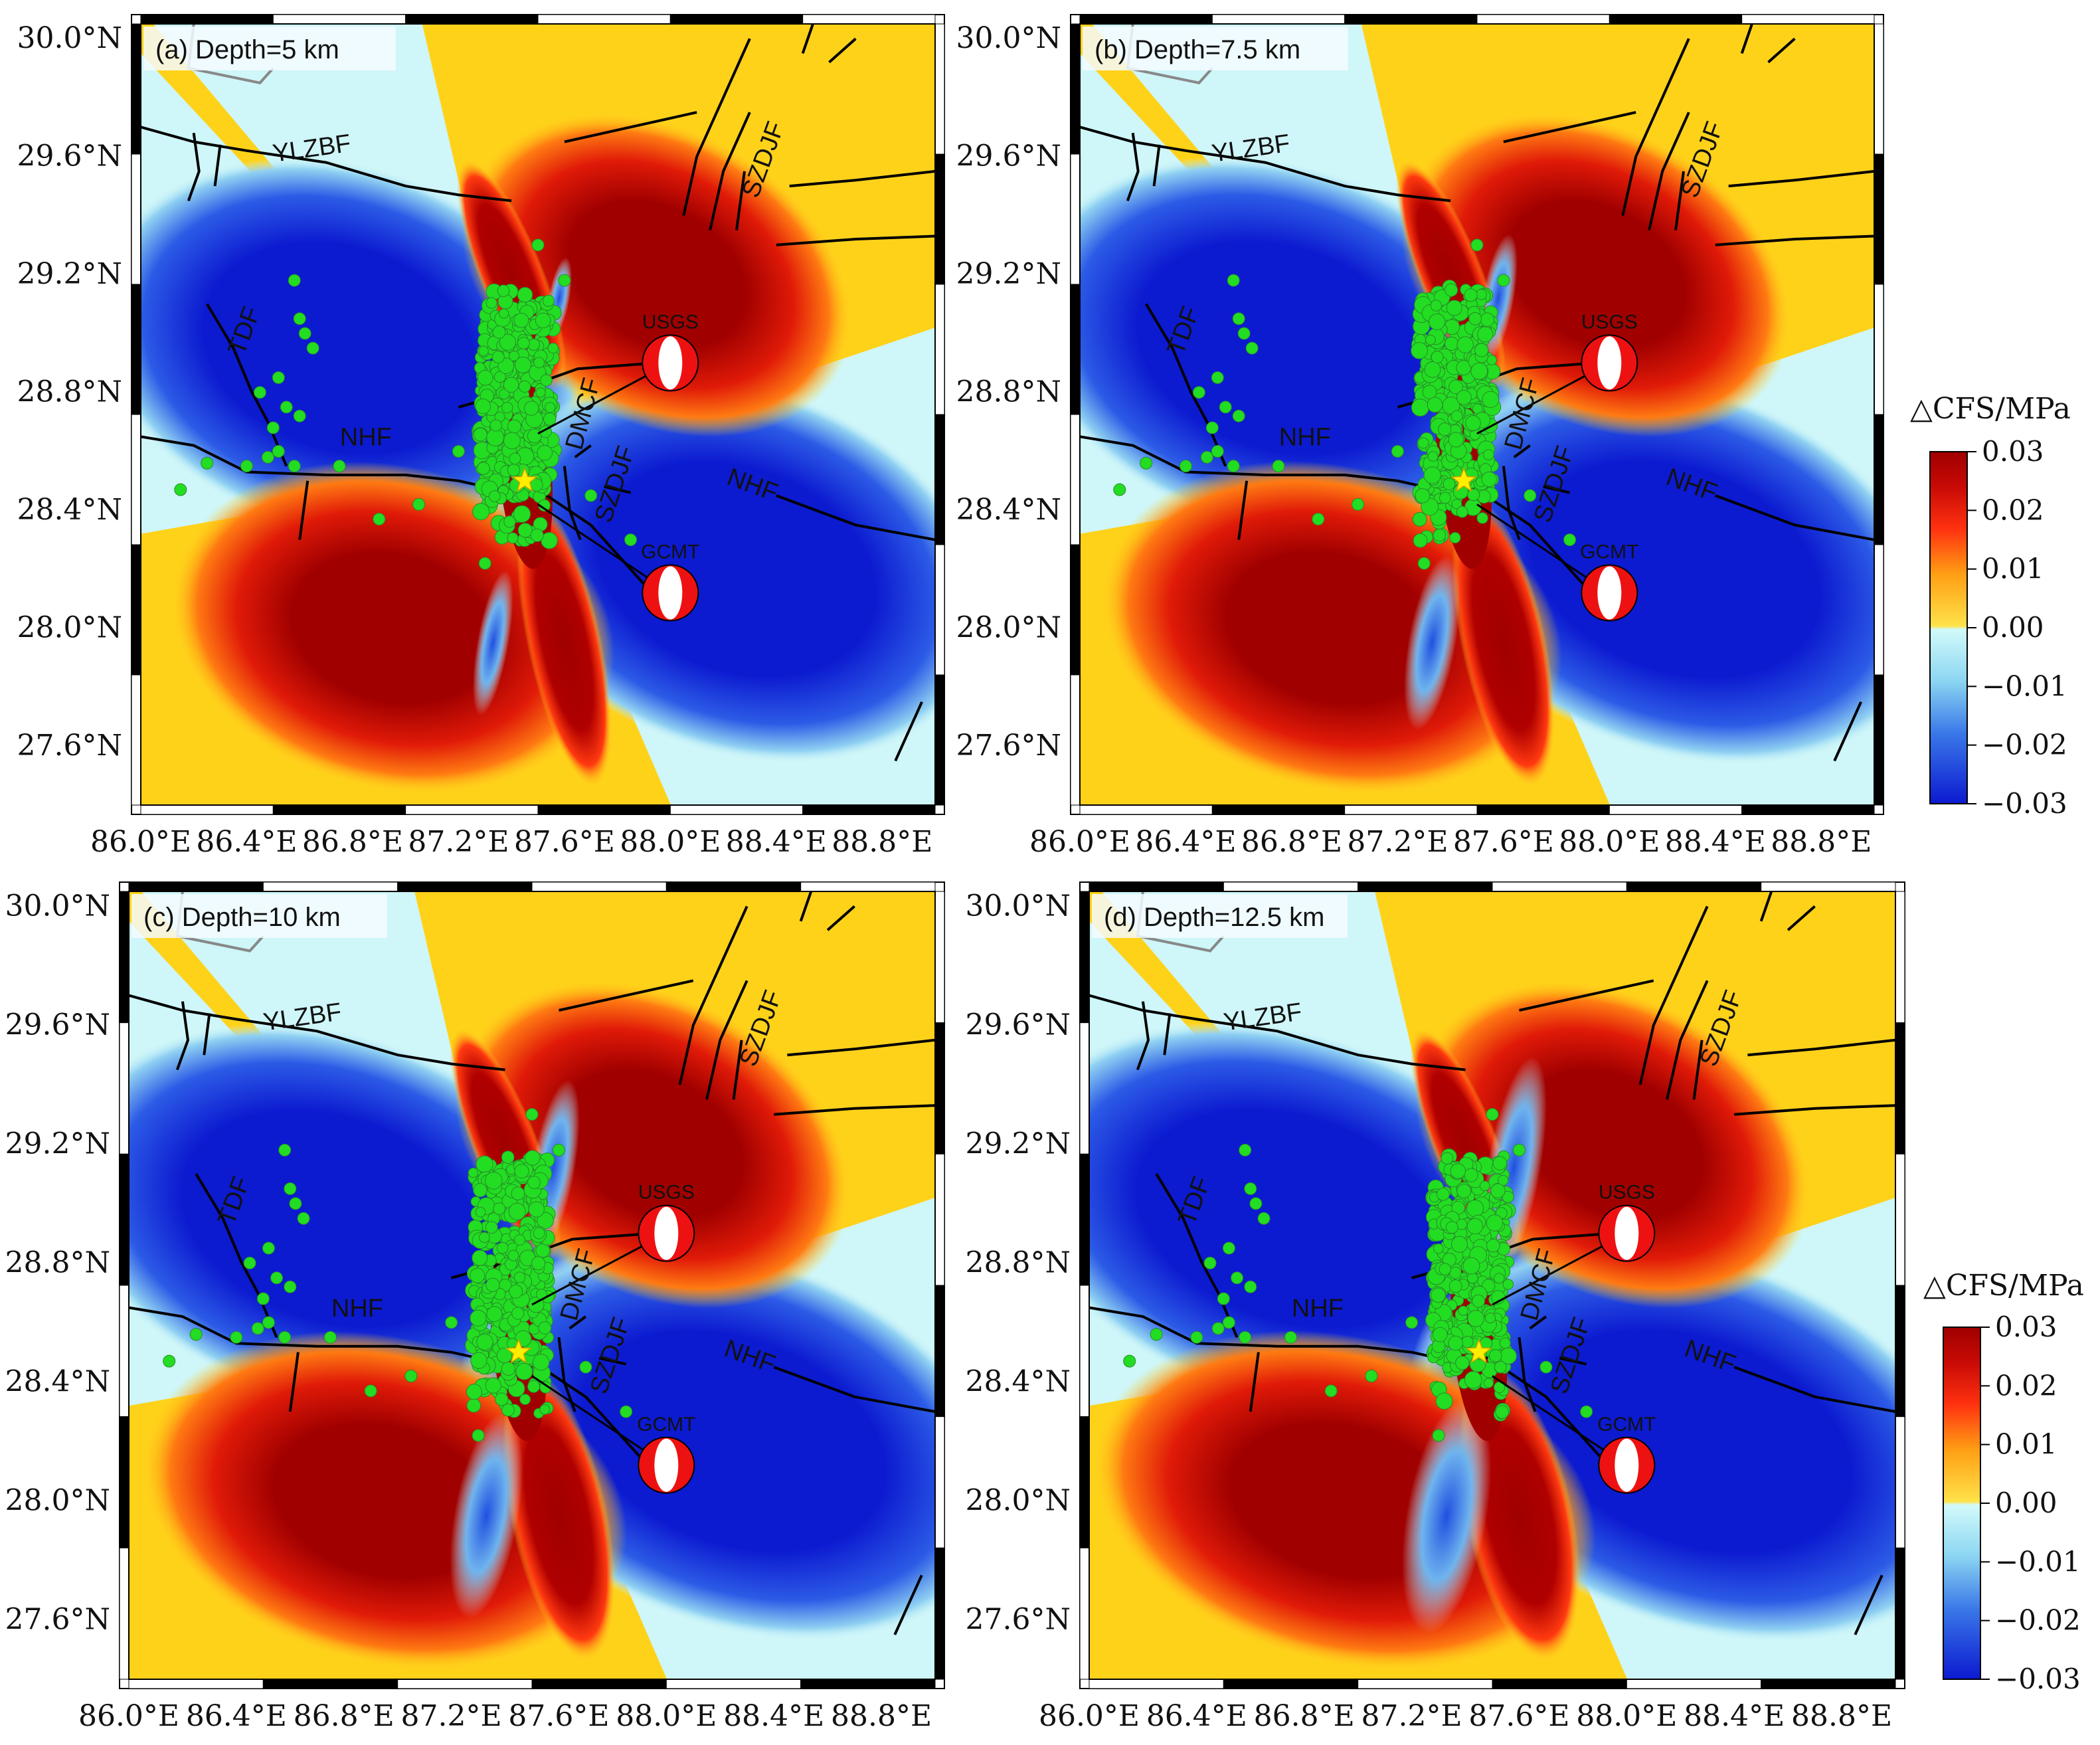  Describe the element at coordinates (70, 274) in the screenshot. I see `lat-tick-label: 29.2°N` at that location.